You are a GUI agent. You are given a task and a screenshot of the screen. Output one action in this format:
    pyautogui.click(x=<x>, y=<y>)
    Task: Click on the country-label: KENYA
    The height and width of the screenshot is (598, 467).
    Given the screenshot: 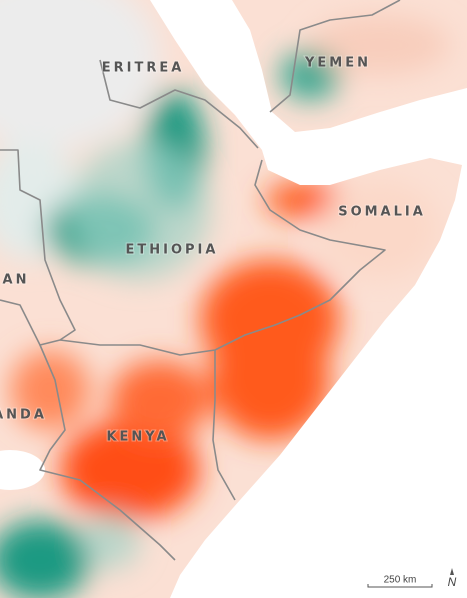 What is the action you would take?
    pyautogui.click(x=137, y=437)
    